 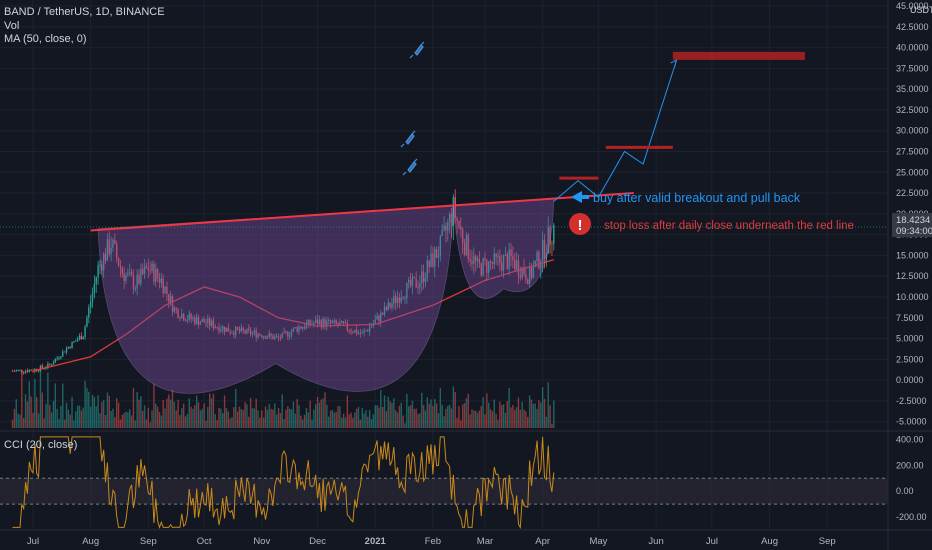 What do you see at coordinates (912, 48) in the screenshot?
I see `price-tick-2: 40.0000` at bounding box center [912, 48].